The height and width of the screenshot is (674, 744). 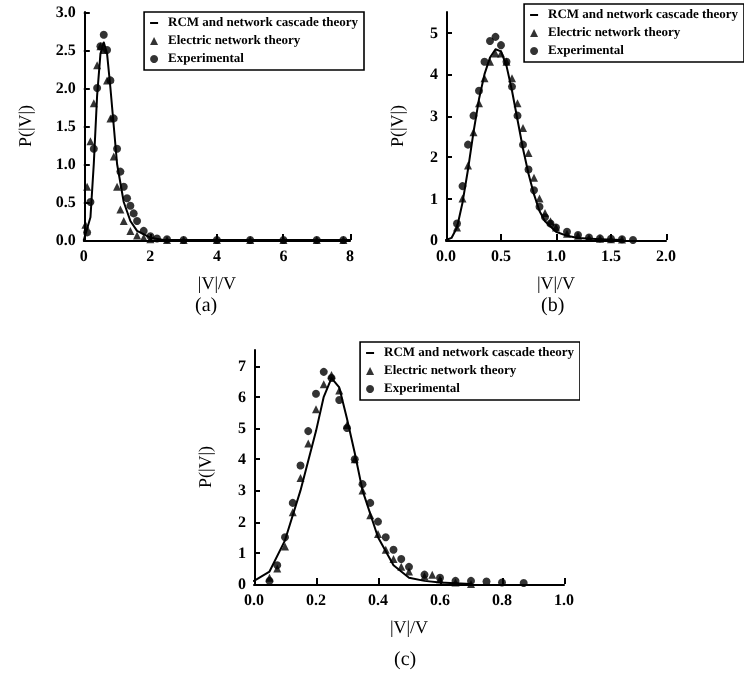 What do you see at coordinates (65, 126) in the screenshot?
I see `y-tick-label: 1.5` at bounding box center [65, 126].